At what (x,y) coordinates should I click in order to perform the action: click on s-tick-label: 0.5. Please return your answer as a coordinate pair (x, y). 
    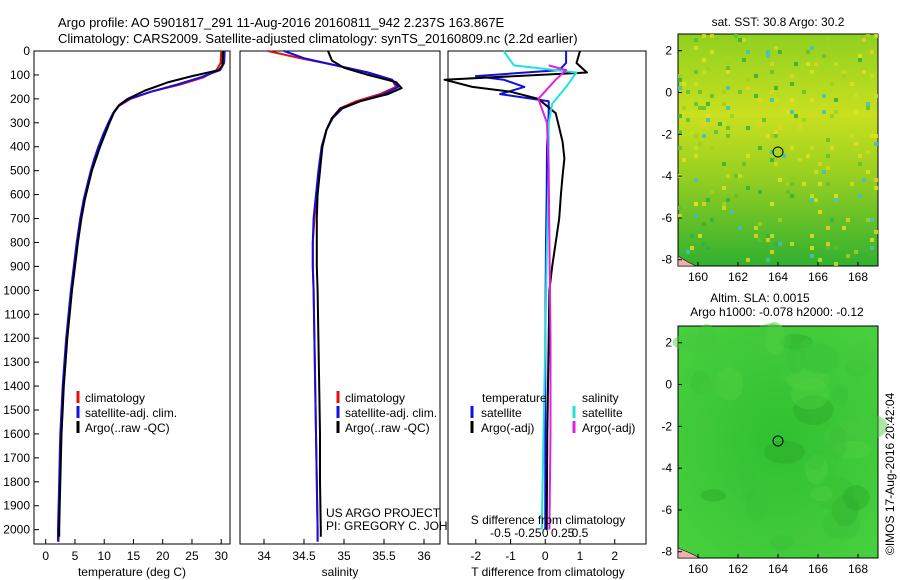
    Looking at the image, I should click on (580, 533).